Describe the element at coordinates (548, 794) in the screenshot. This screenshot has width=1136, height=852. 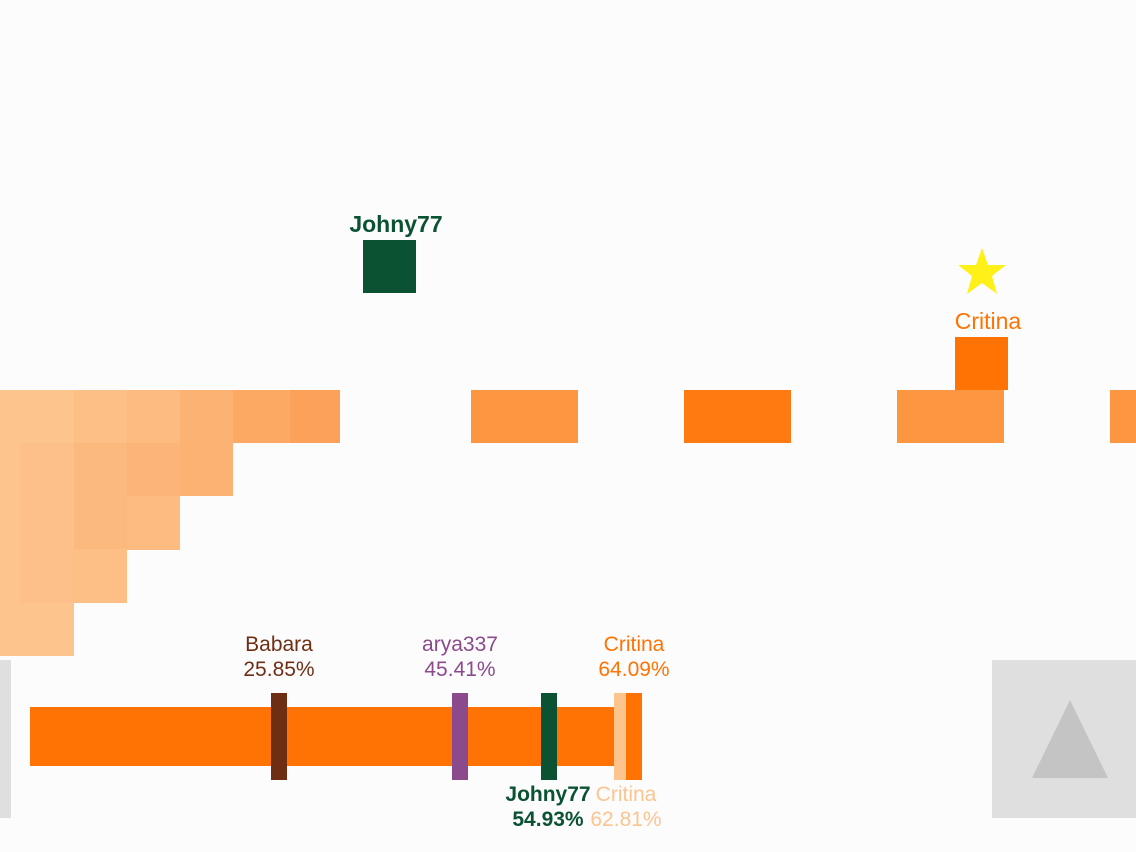
I see `player-name: Johny77` at that location.